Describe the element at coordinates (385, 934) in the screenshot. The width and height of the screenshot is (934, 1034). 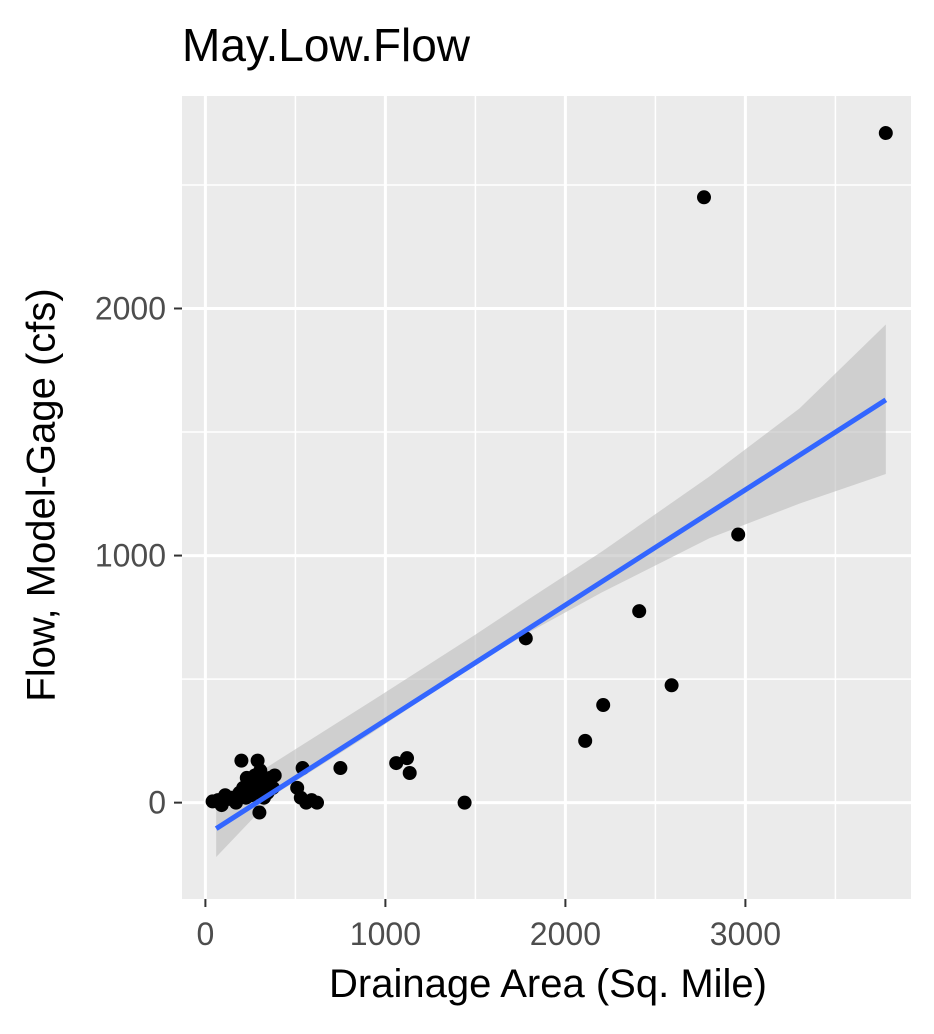
I see `x-tick-label: 1000` at that location.